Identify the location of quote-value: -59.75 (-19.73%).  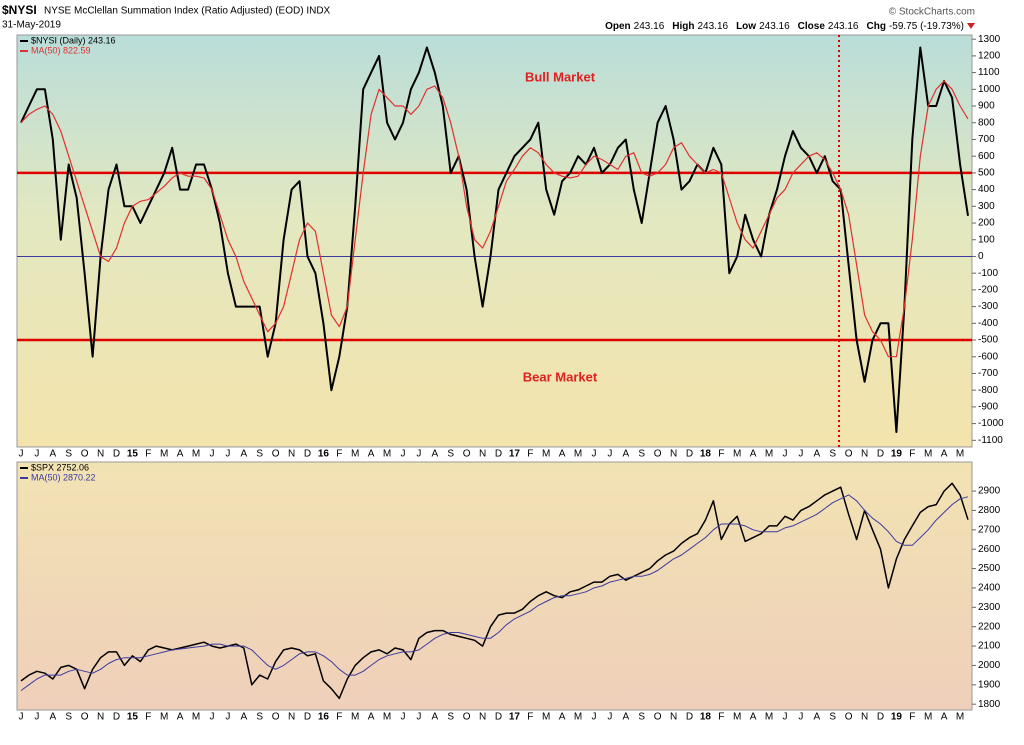
(926, 26).